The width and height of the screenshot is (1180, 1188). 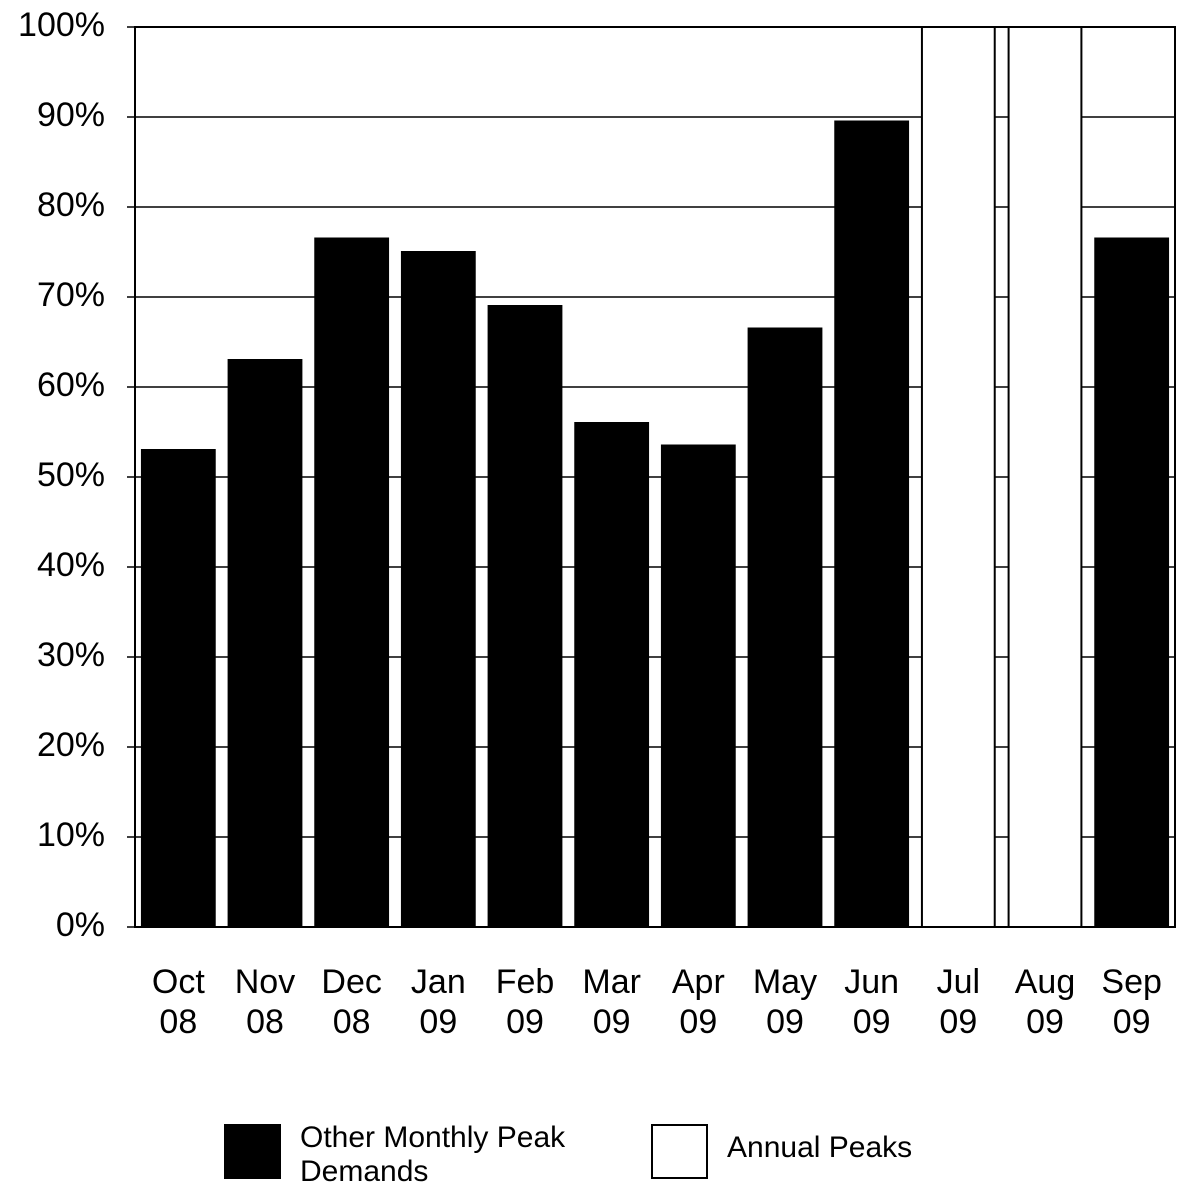 I want to click on x-tick-label: Dec 08, so click(x=351, y=1002).